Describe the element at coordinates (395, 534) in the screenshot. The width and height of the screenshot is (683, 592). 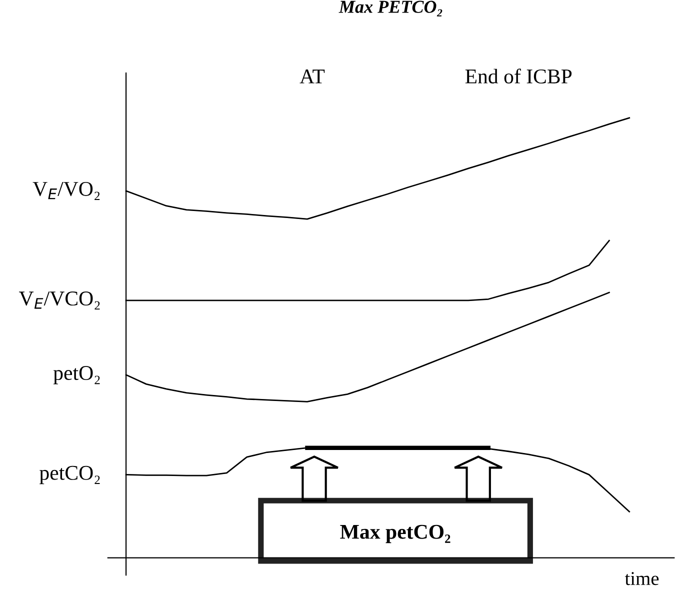
I see `annotation: Max petCO₂` at that location.